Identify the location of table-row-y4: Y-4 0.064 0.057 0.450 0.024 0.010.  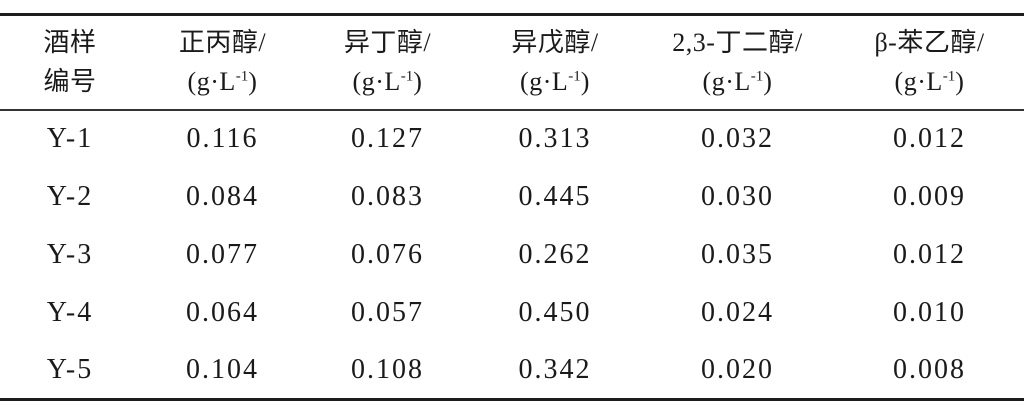
(512, 313).